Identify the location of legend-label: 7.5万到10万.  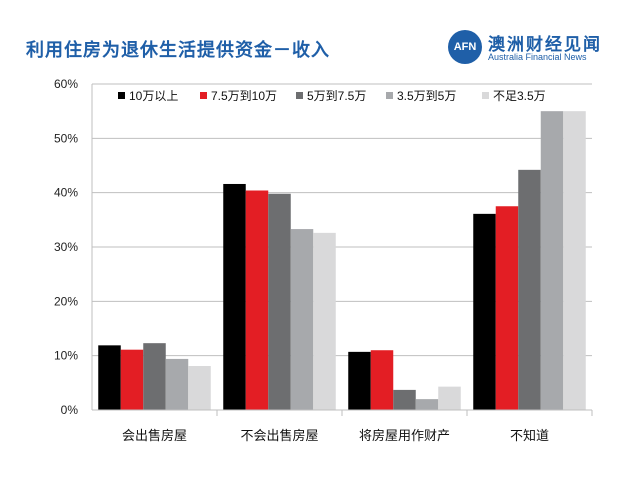
(244, 96).